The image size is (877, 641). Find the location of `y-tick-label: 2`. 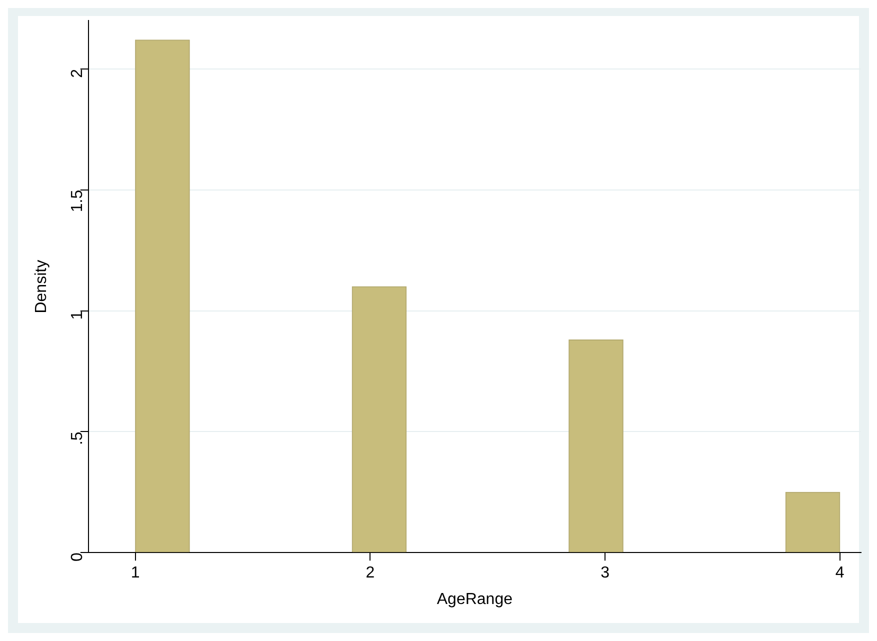

y-tick-label: 2 is located at coordinates (77, 73).